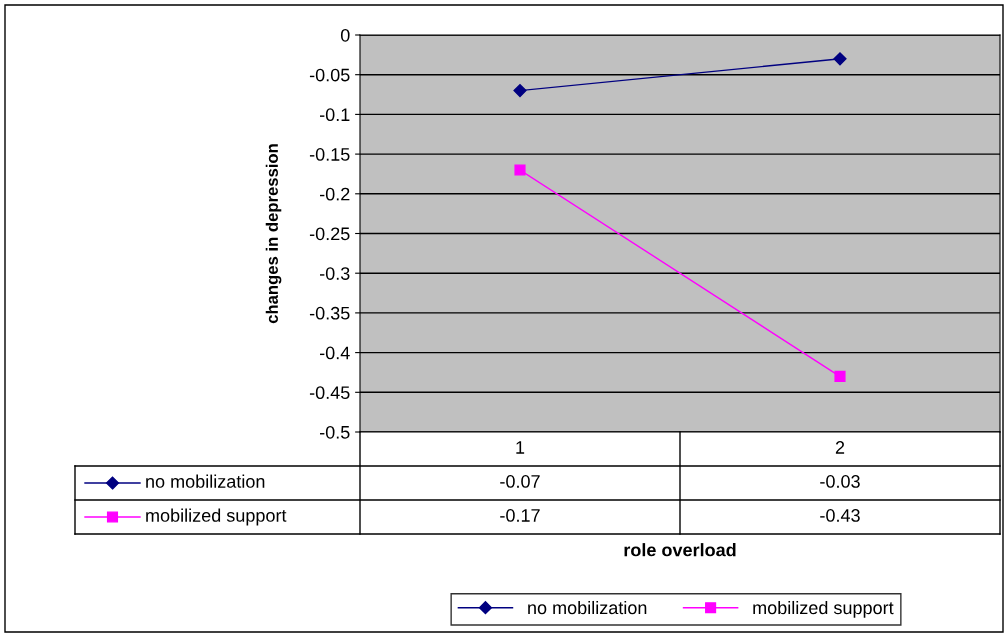 The width and height of the screenshot is (1008, 636). Describe the element at coordinates (329, 393) in the screenshot. I see `y-tick-label: -0.45` at that location.